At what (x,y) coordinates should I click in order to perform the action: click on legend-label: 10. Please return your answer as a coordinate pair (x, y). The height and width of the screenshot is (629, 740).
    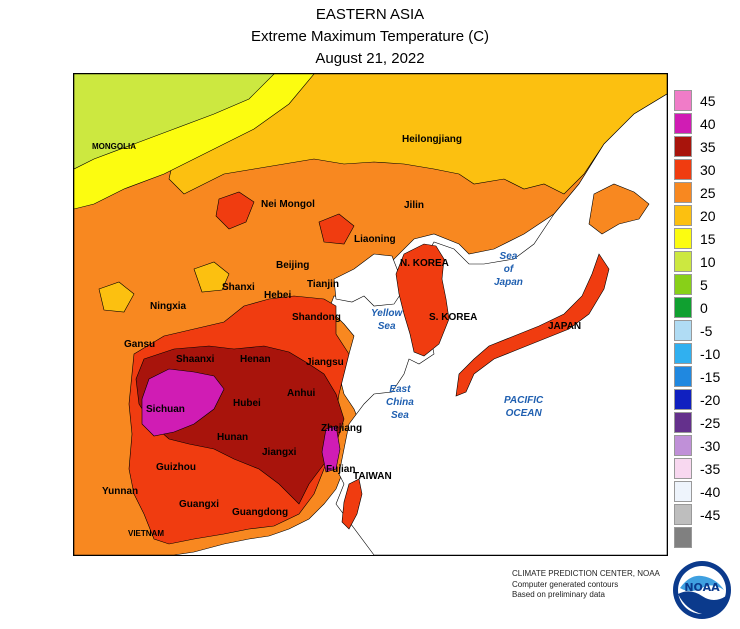
    Looking at the image, I should click on (708, 262).